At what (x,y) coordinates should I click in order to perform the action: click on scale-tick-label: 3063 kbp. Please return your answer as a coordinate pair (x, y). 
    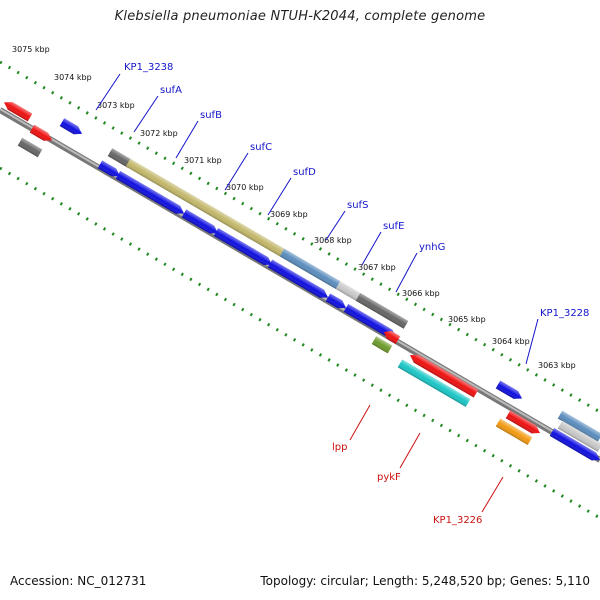
    Looking at the image, I should click on (557, 365).